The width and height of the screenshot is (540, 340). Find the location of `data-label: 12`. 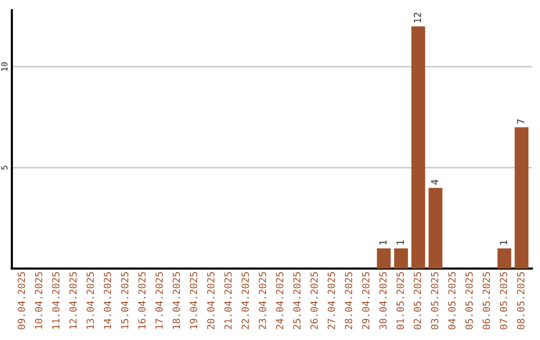

data-label: 12 is located at coordinates (417, 17).